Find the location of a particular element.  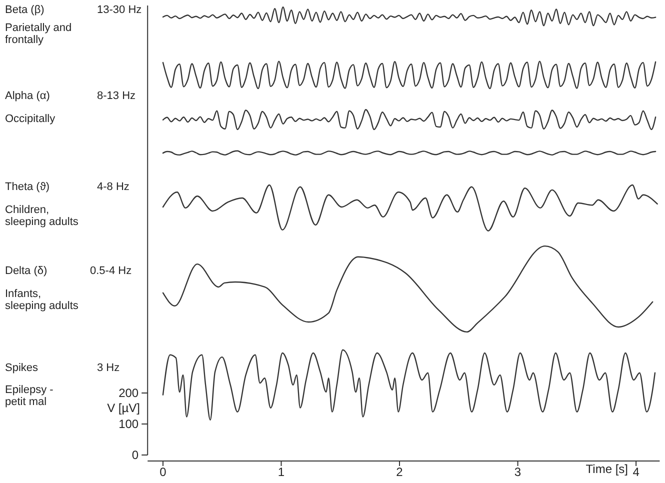

x-tick-label: 2 is located at coordinates (400, 472).